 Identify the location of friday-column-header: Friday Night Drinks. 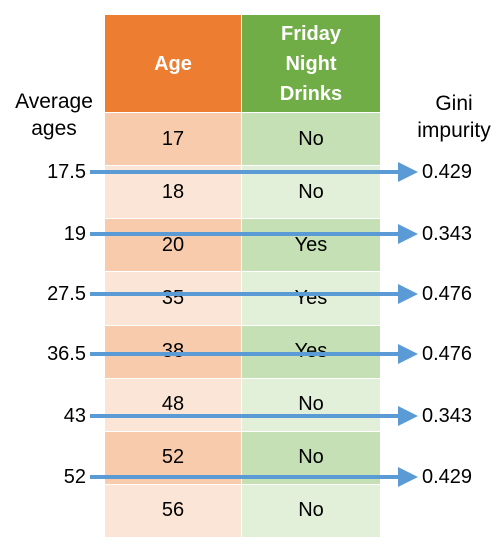
(311, 64).